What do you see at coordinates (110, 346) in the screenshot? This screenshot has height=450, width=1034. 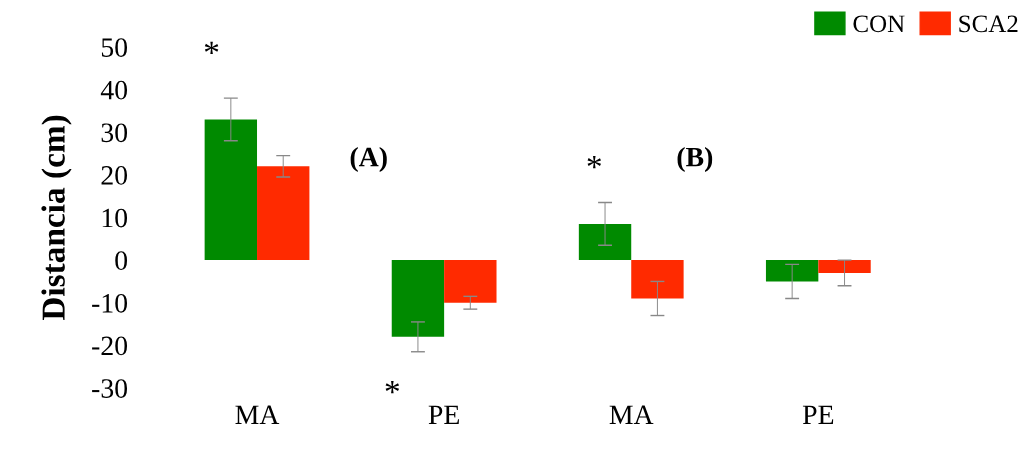 I see `y-tick-label: -20` at bounding box center [110, 346].